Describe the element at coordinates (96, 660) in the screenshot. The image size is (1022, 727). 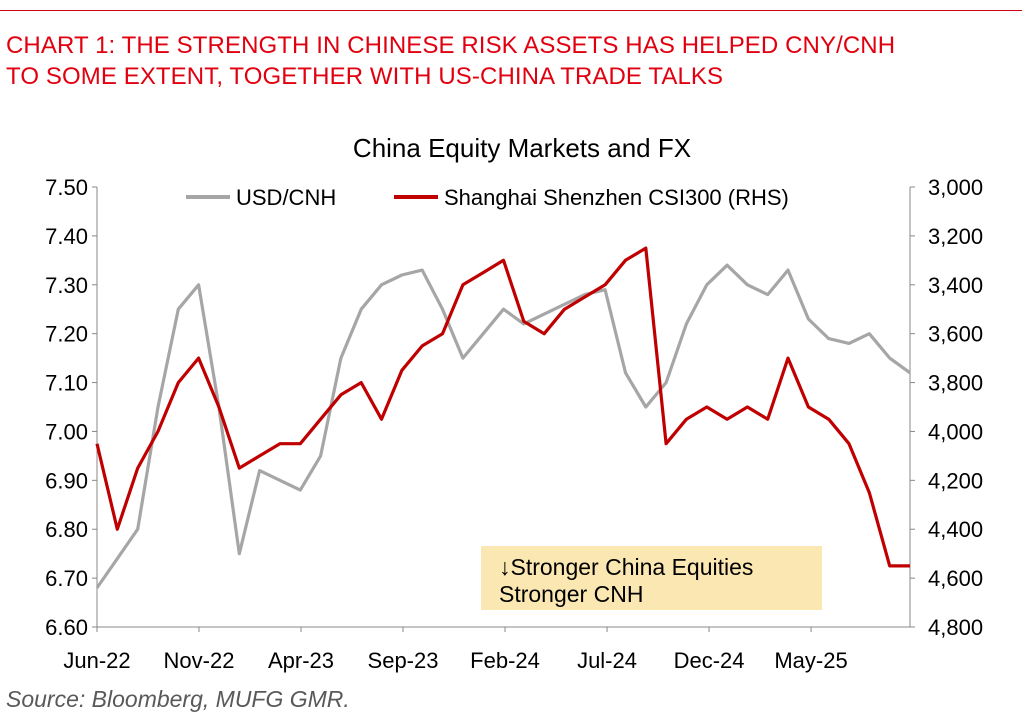
I see `x-tick-label: Jun-22` at that location.